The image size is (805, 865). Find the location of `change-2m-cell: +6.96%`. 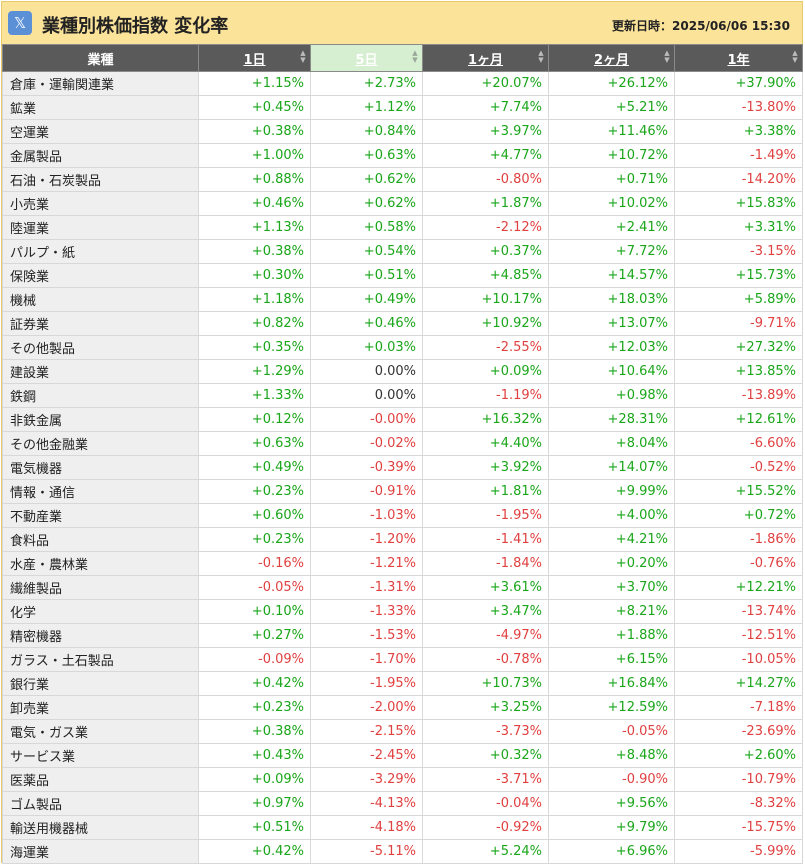

change-2m-cell: +6.96% is located at coordinates (611, 851).